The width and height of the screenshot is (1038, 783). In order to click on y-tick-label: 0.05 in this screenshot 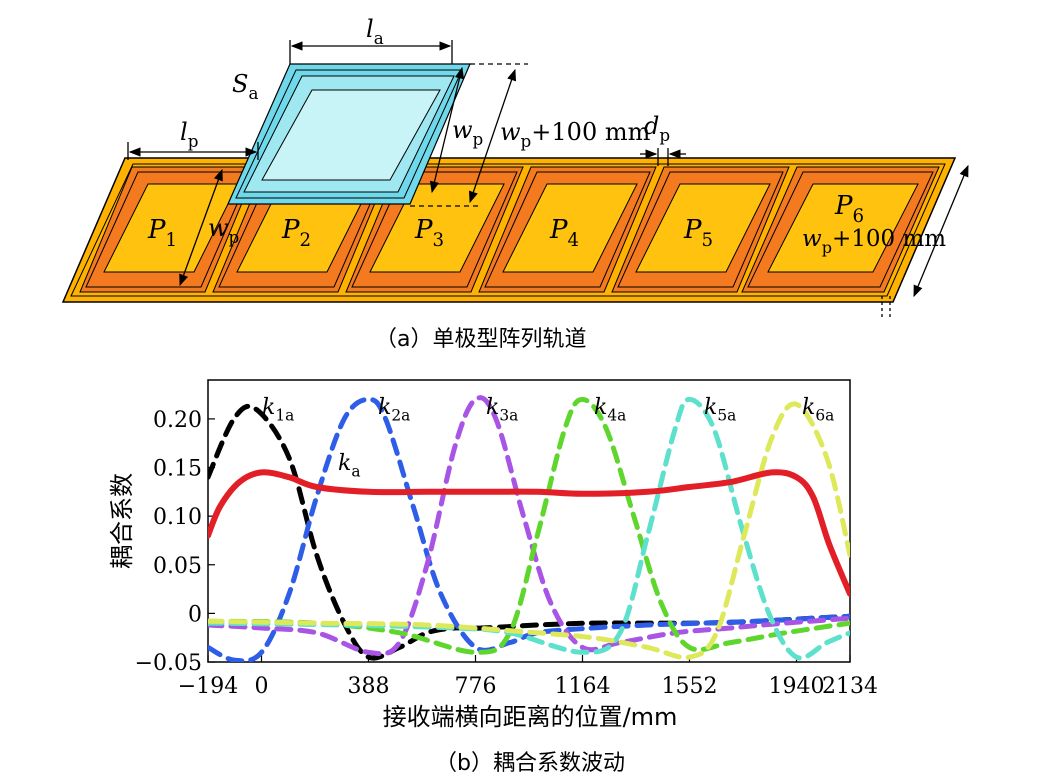, I will do `click(177, 566)`.